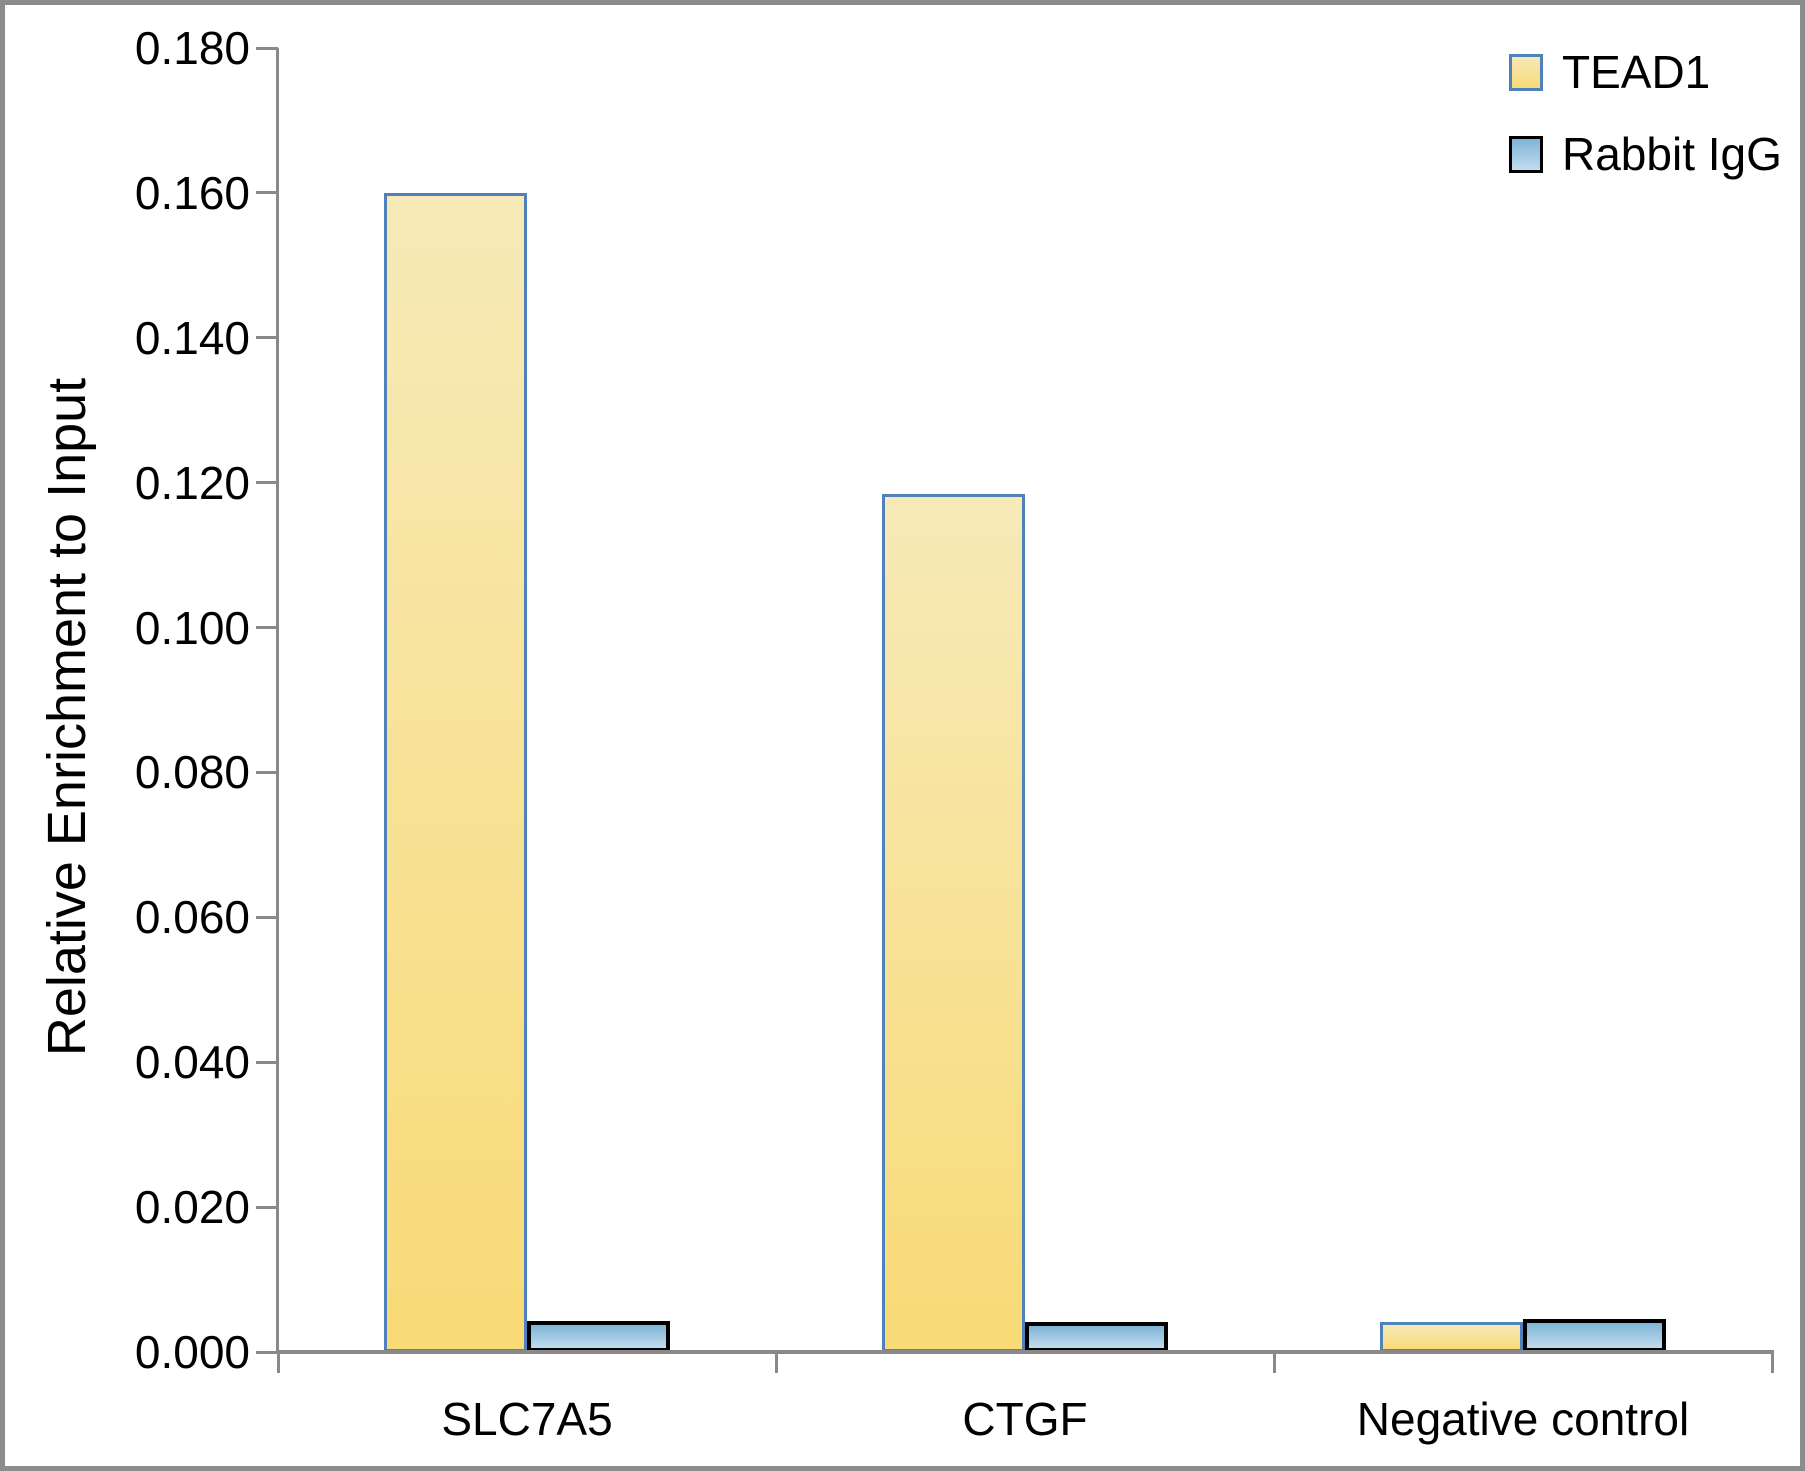 The image size is (1805, 1471). I want to click on y-tick-label: 0.160, so click(192, 192).